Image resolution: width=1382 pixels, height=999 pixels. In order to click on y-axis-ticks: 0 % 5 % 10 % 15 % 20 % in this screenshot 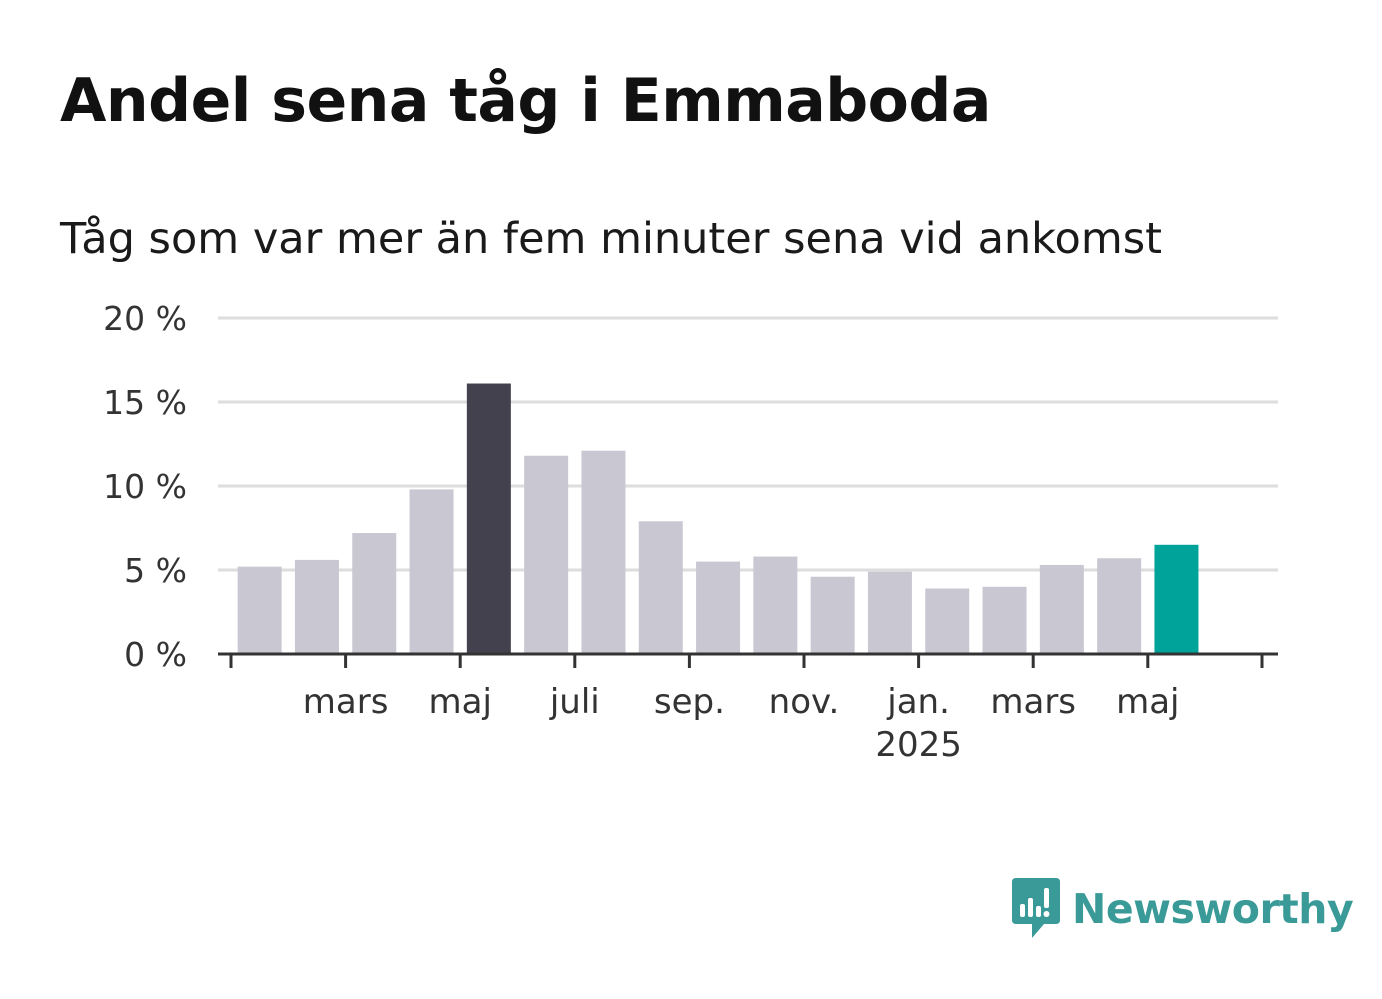, I will do `click(145, 486)`.